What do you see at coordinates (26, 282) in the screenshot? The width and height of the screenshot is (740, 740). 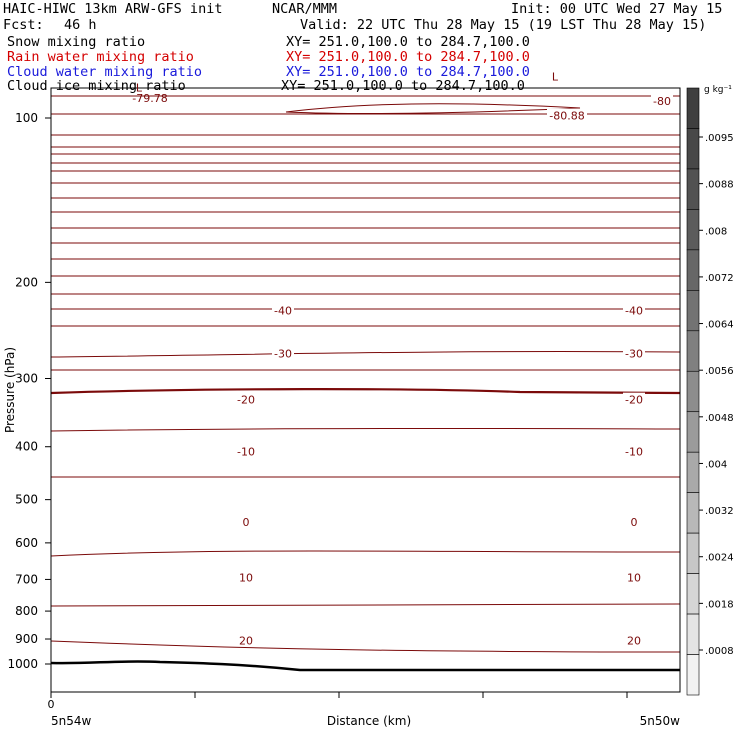 I see `y-tick-label: 200` at bounding box center [26, 282].